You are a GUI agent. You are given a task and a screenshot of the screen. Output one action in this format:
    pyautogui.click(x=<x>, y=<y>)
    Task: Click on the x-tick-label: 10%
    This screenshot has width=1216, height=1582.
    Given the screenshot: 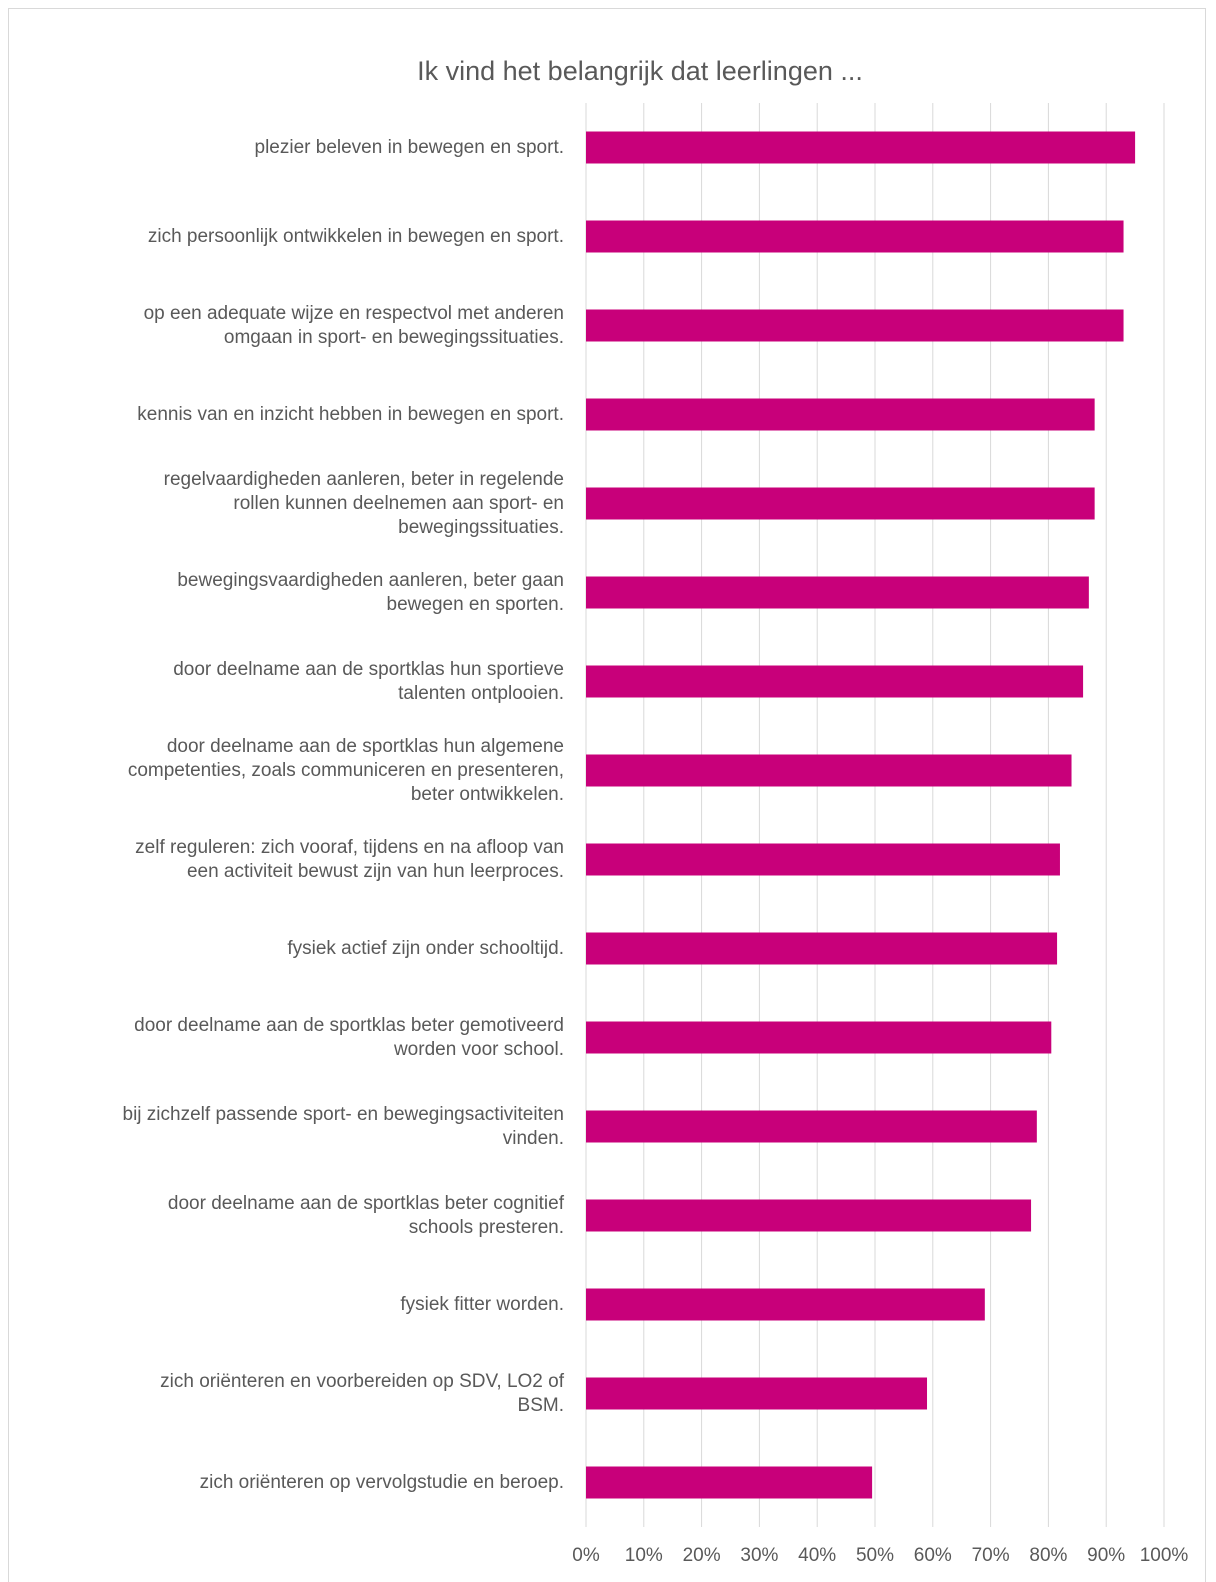 What is the action you would take?
    pyautogui.click(x=643, y=1555)
    